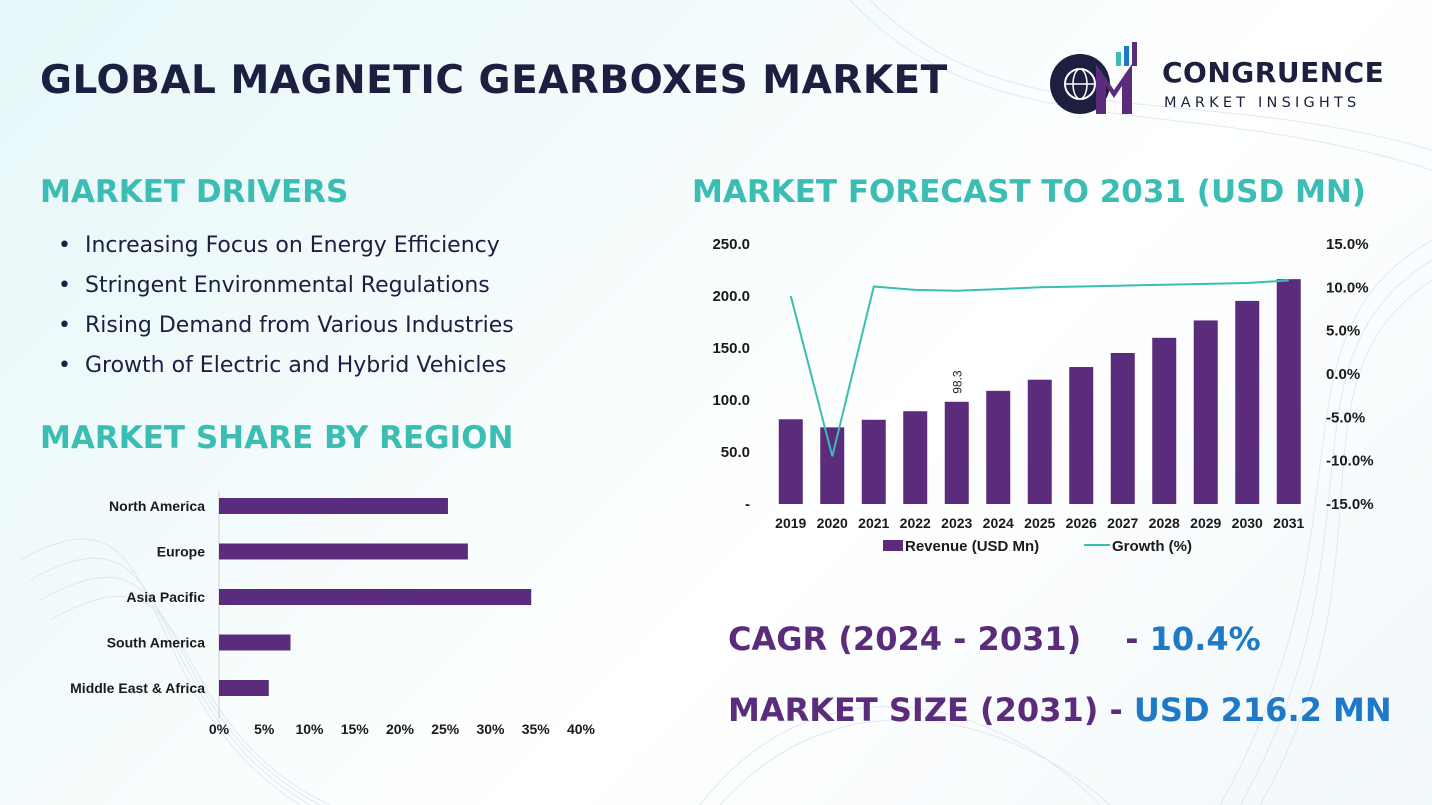  Describe the element at coordinates (1039, 523) in the screenshot. I see `x-tick-label: 2025` at that location.